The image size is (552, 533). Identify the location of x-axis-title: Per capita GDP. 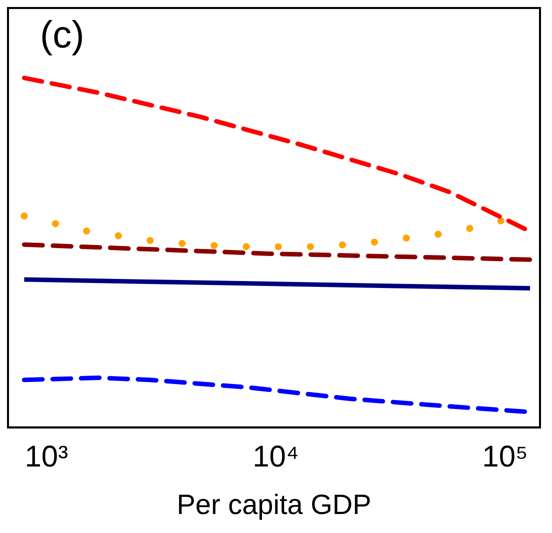
(274, 504).